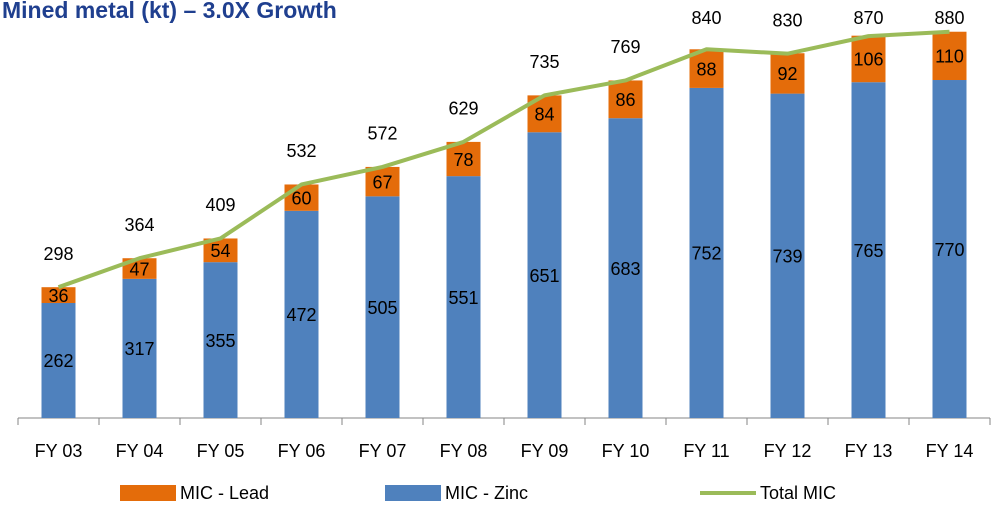  I want to click on x-tick-label: FY 06, so click(302, 451).